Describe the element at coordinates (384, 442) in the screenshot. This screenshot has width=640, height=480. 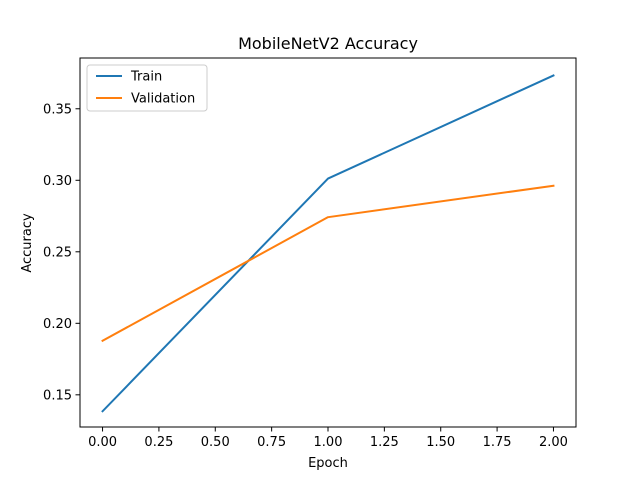
I see `x-tick-label: 1.25` at that location.